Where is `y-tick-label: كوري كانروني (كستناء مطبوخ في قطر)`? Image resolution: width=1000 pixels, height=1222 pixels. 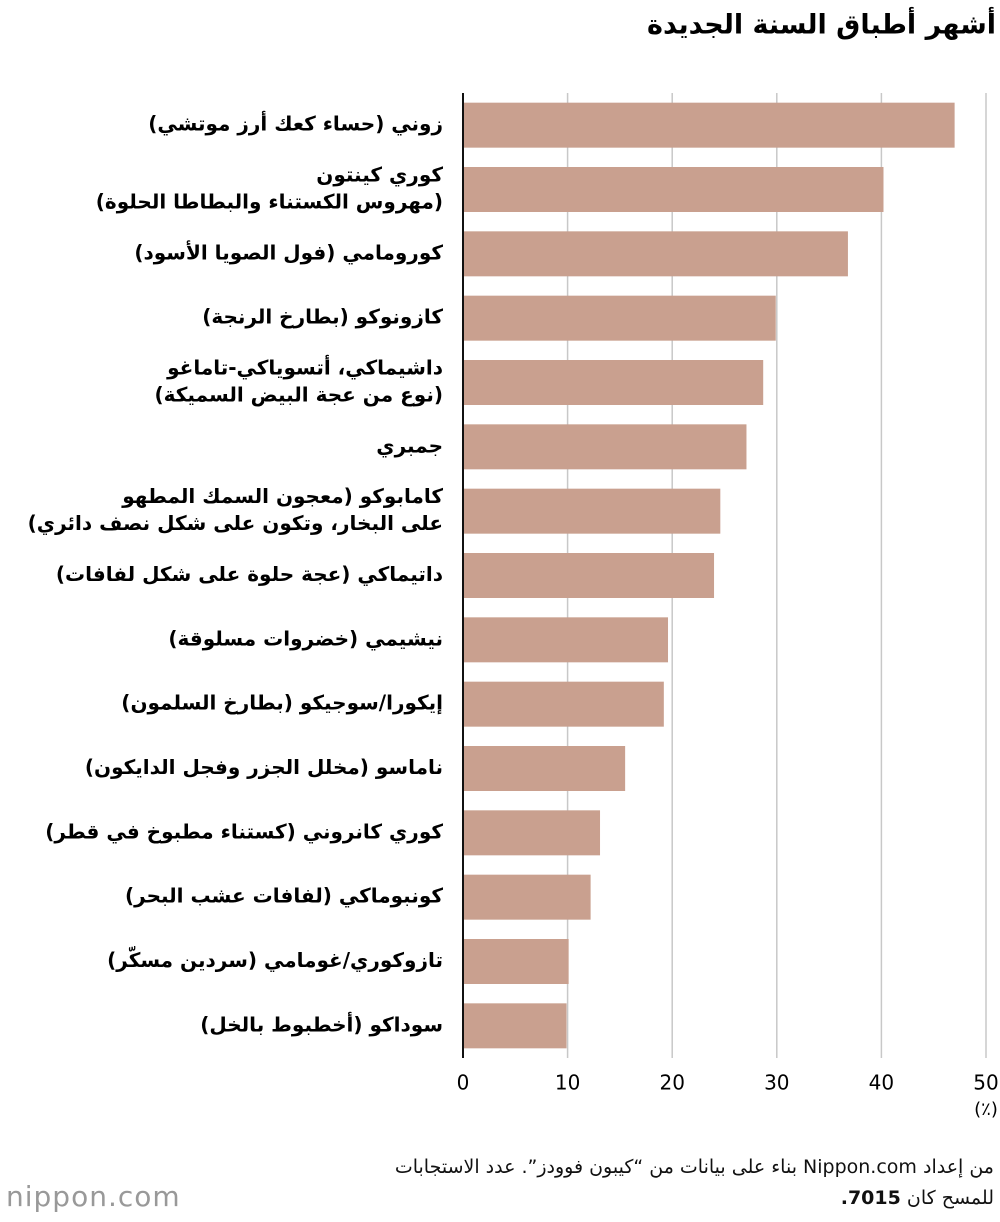
y-tick-label: كوري كانروني (كستناء مطبوخ في قطر) is located at coordinates (244, 831).